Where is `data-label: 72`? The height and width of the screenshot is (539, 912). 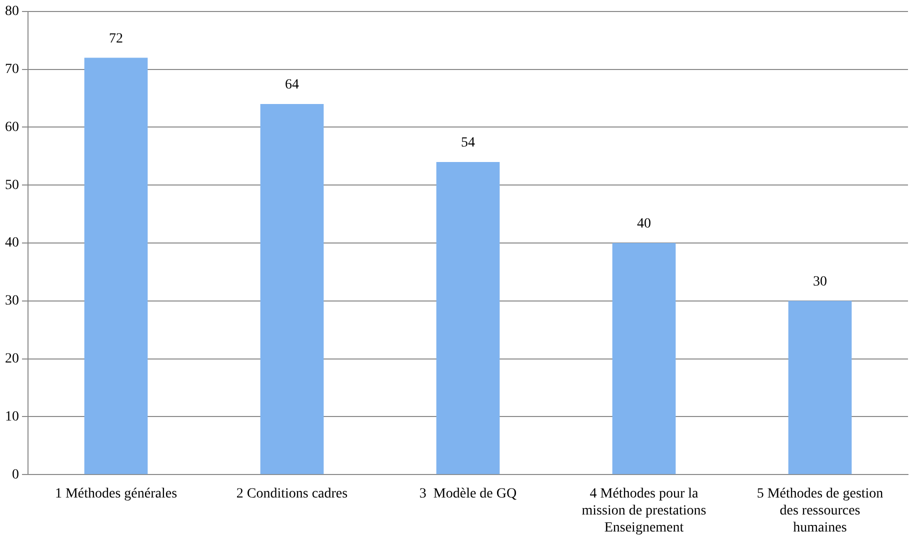
data-label: 72 is located at coordinates (116, 38).